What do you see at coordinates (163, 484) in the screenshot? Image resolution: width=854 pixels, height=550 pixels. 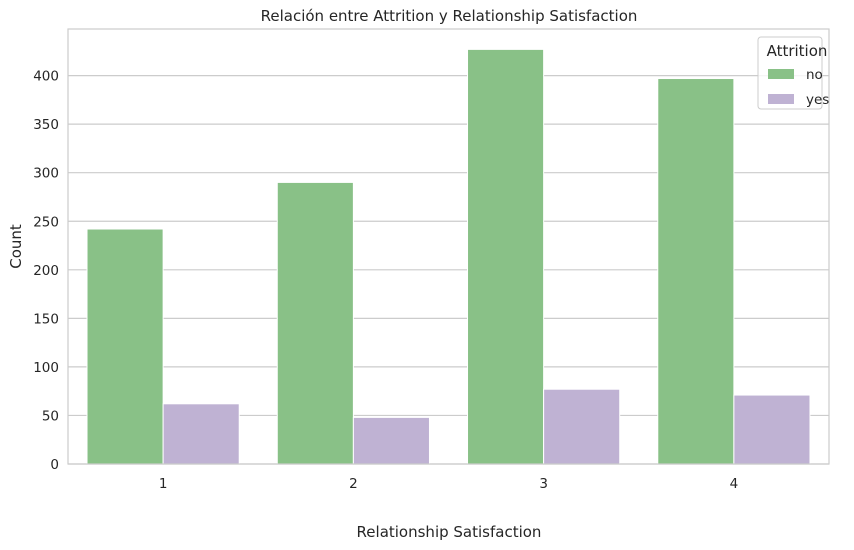 I see `x-tick-label: 1` at bounding box center [163, 484].